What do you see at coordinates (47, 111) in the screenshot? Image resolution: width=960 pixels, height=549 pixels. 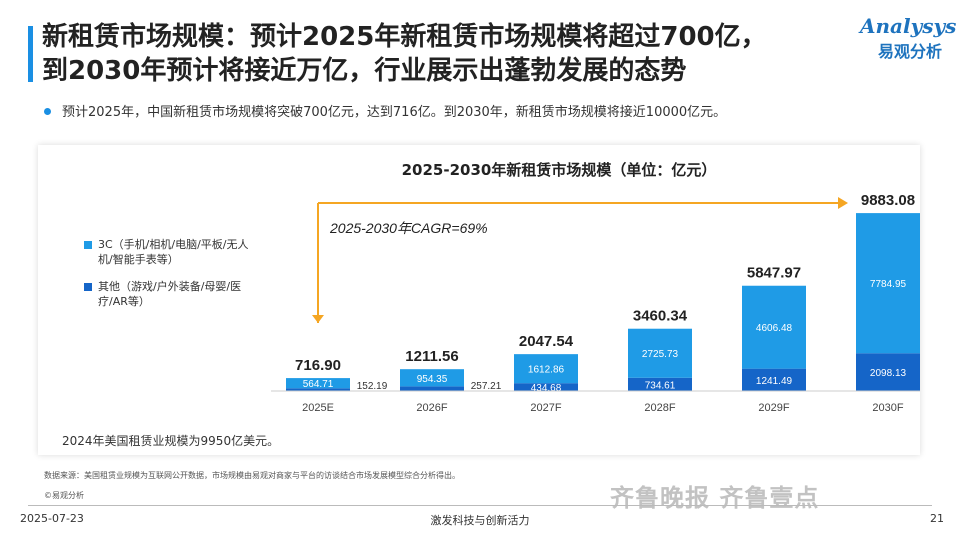 I see `bullet-dot` at bounding box center [47, 111].